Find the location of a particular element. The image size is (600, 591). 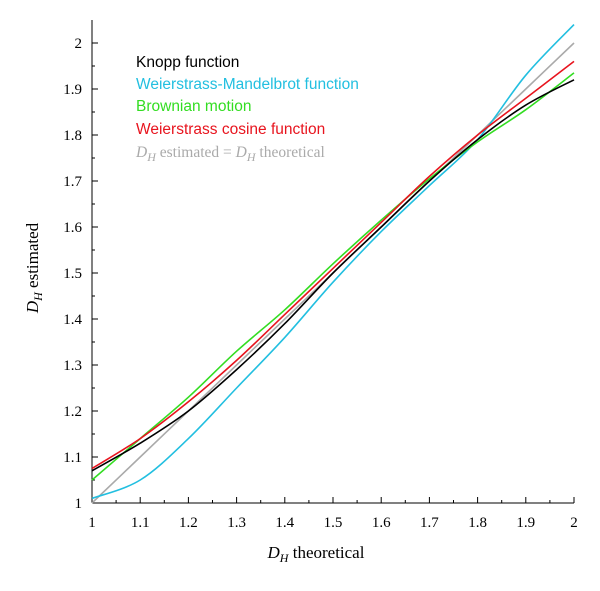

x-tick-label: 1.1 is located at coordinates (140, 523).